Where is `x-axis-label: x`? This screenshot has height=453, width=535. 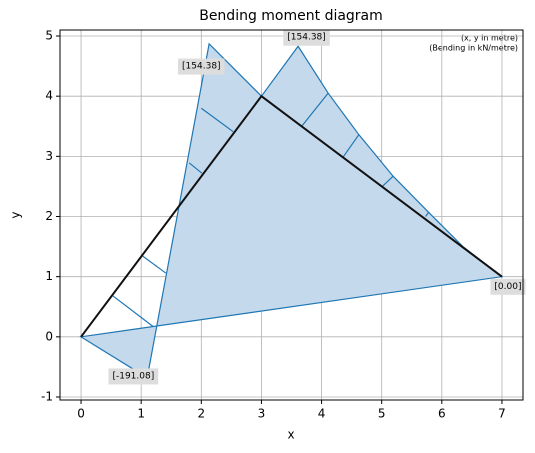 x-axis-label: x is located at coordinates (290, 435).